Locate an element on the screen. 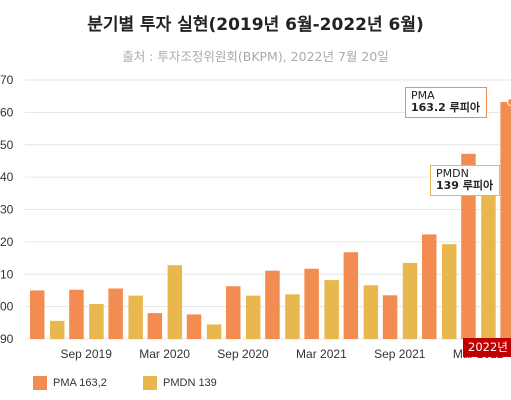 This screenshot has height=400, width=511. tooltip-pma-value: 163.2 루피아 is located at coordinates (445, 107).